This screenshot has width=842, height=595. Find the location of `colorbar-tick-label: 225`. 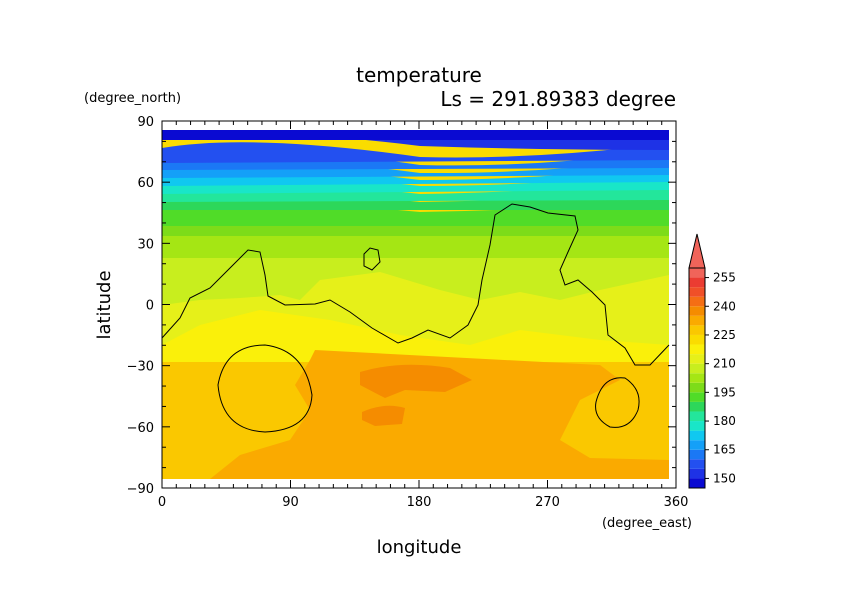

colorbar-tick-label: 225 is located at coordinates (724, 335).